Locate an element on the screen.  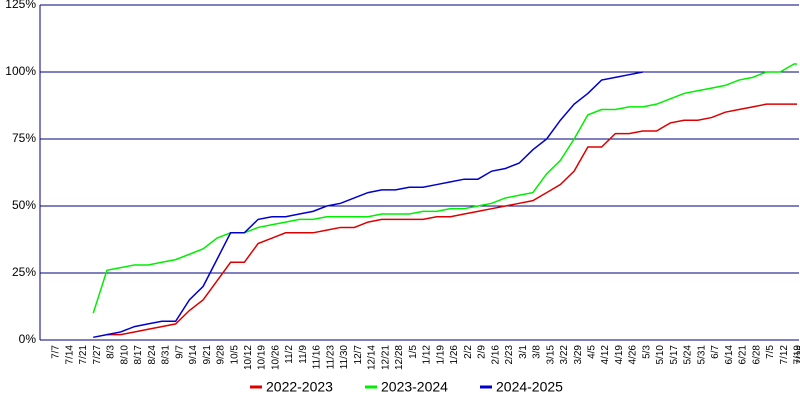
y-tick-label: 75% is located at coordinates (24, 138).